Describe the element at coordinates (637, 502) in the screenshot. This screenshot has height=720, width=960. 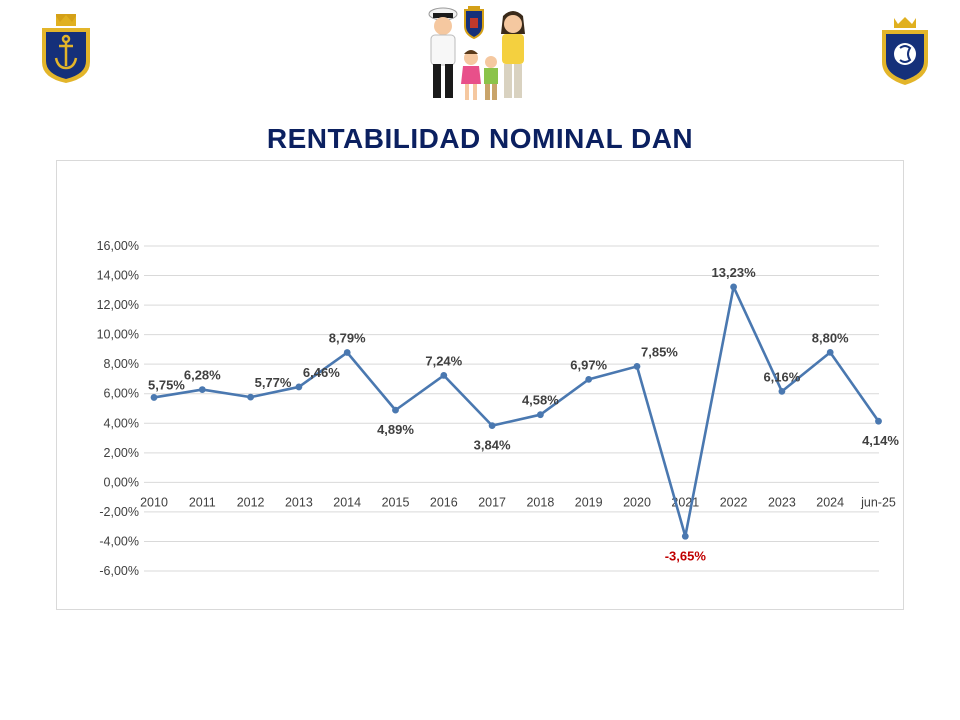
I see `x-tick-label: 2020` at that location.